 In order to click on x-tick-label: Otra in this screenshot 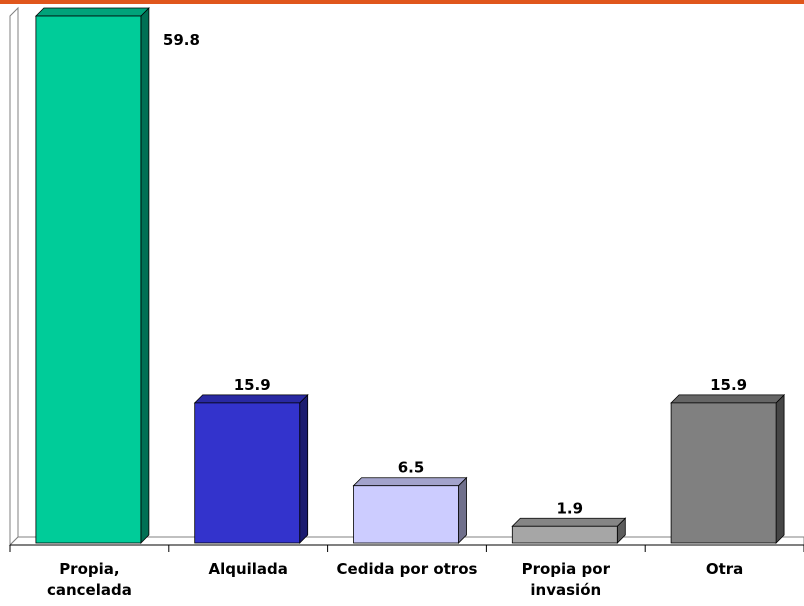, I will do `click(724, 569)`.